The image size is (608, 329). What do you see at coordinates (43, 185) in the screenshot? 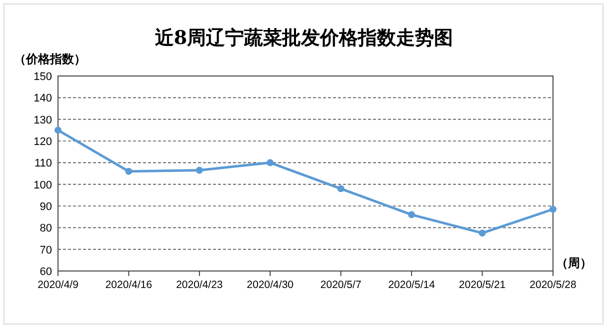
I see `y-tick-label: 100` at bounding box center [43, 185].